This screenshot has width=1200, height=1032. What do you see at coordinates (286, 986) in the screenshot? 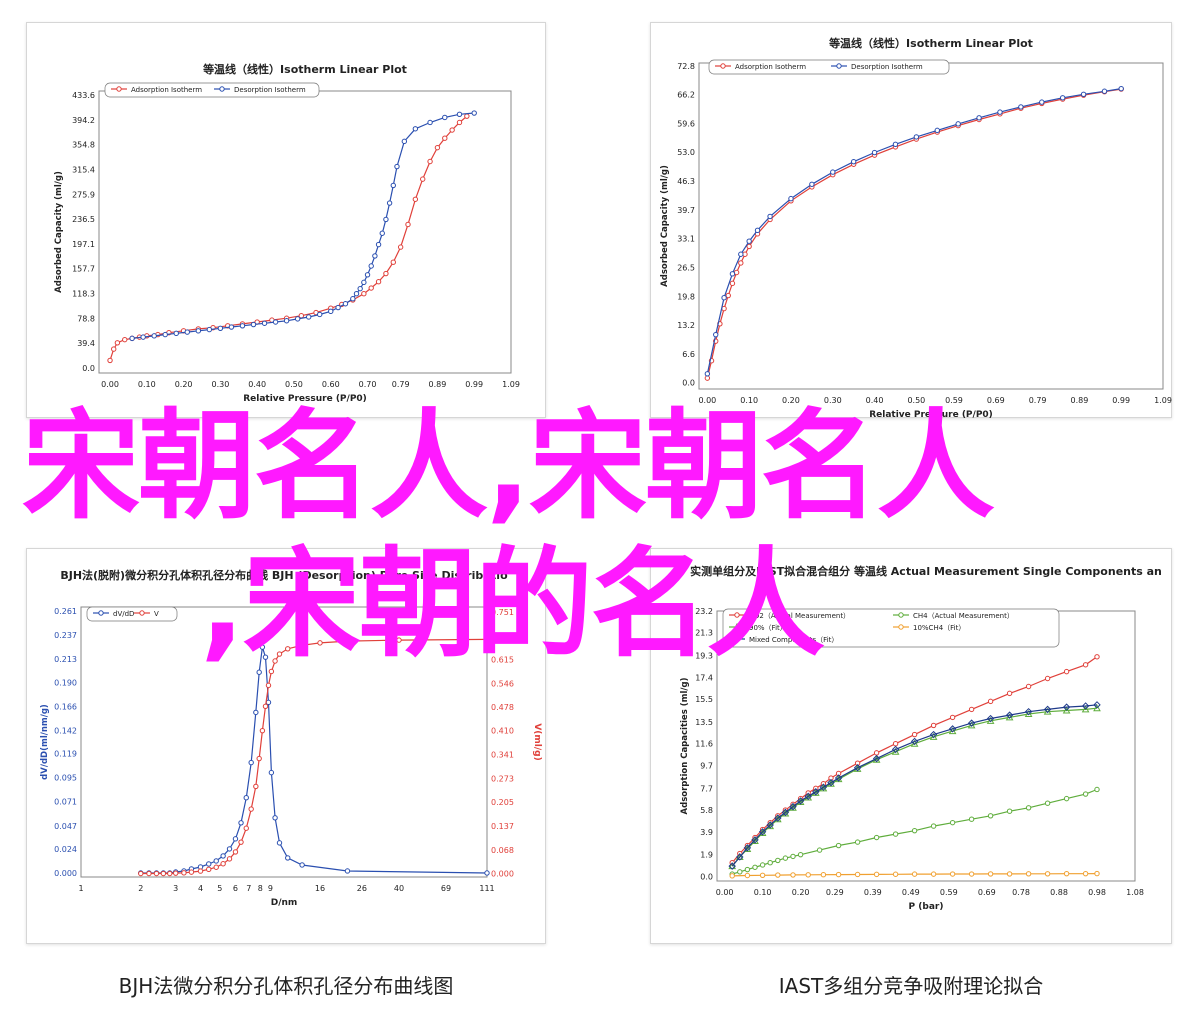
I see `caption-bjh: BJH法微分积分孔体积孔径分布曲线图` at bounding box center [286, 986].